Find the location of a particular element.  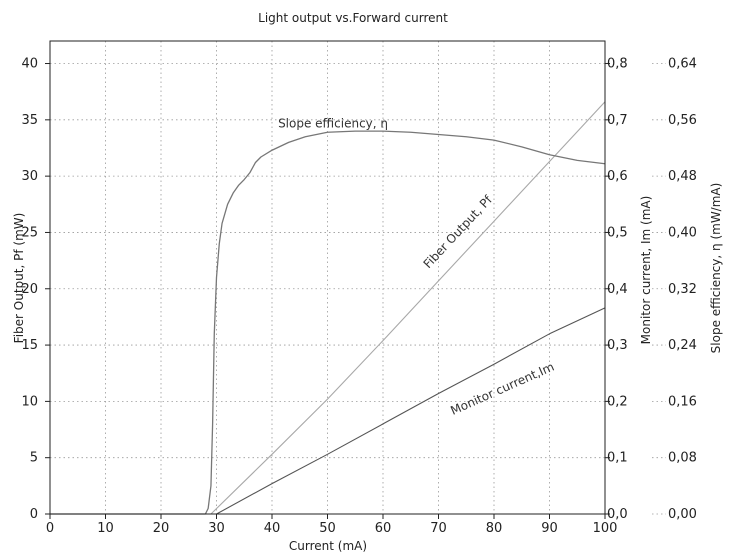

x-tick-label: 0 is located at coordinates (50, 528).